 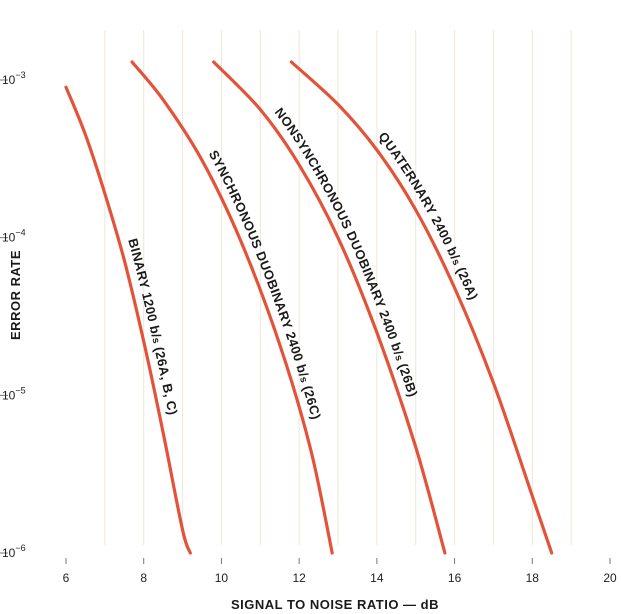 I want to click on curve-label-part: QUATERNARY, so click(x=408, y=174).